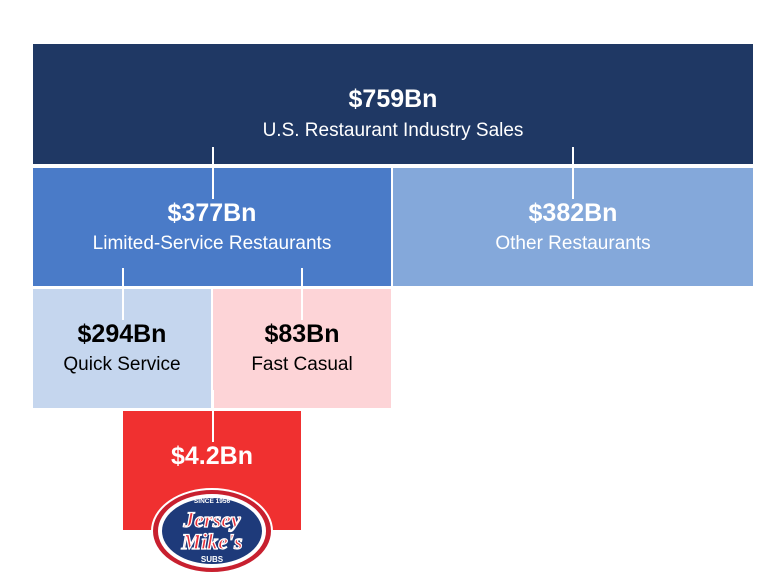 The height and width of the screenshot is (587, 774). What do you see at coordinates (573, 213) in the screenshot?
I see `other-restaurants-value: $382Bn` at bounding box center [573, 213].